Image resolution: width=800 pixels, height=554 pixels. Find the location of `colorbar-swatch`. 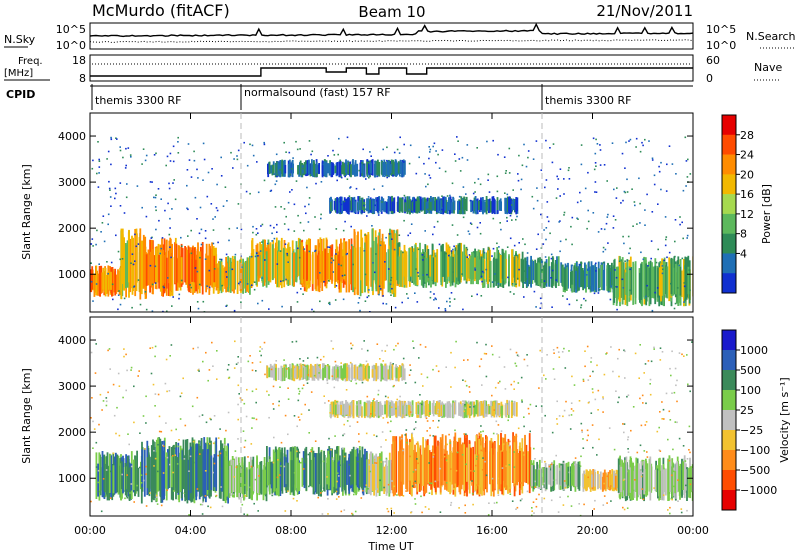

colorbar-swatch is located at coordinates (729, 223).